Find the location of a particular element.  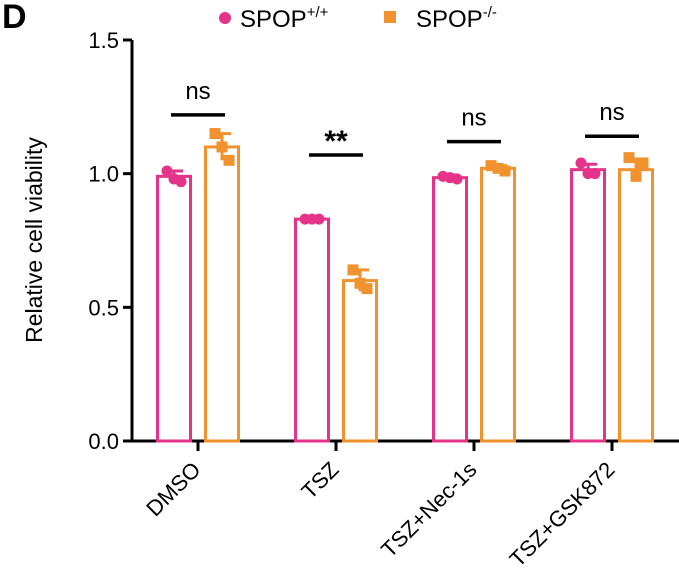

y-axis-label: Relative cell viability is located at coordinates (34, 240).